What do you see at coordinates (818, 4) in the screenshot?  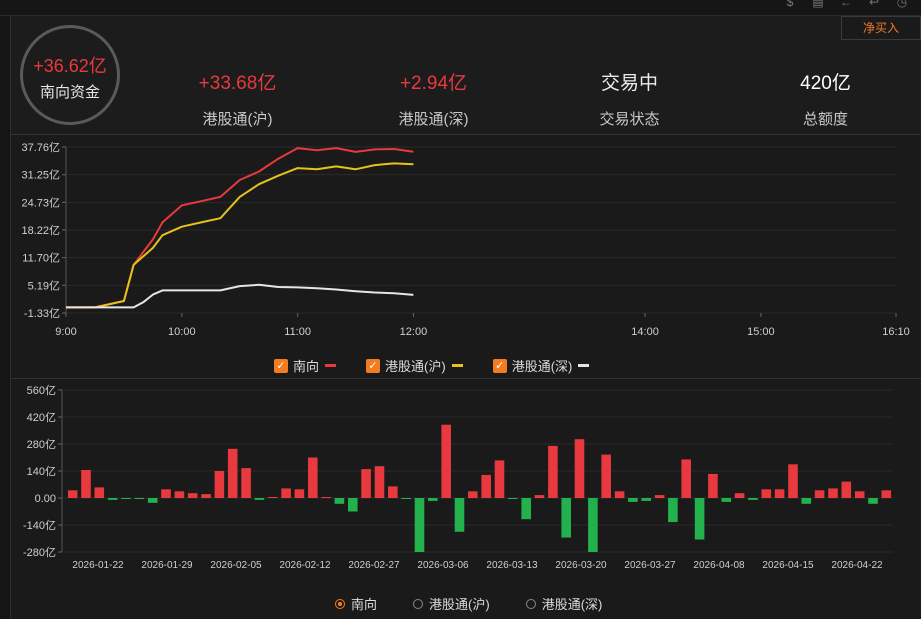 I see `calculator-icon: ▤` at bounding box center [818, 4].